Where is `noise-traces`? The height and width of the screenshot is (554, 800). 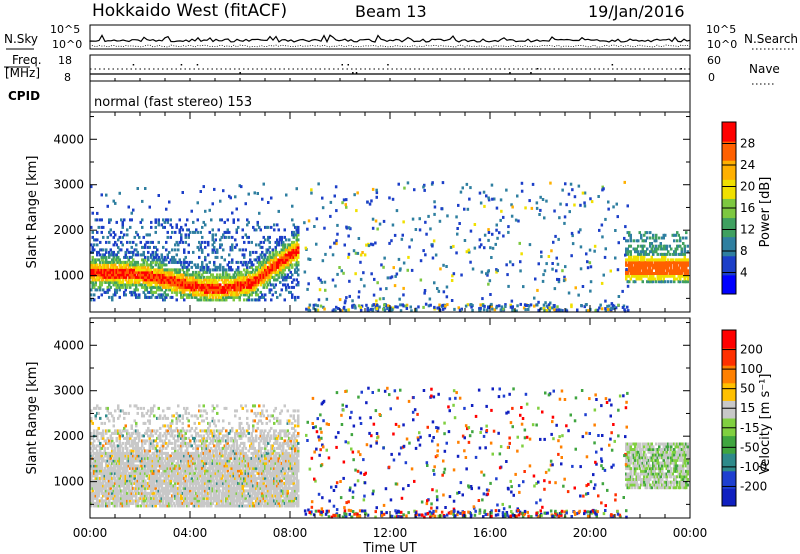
noise-traces is located at coordinates (390, 41).